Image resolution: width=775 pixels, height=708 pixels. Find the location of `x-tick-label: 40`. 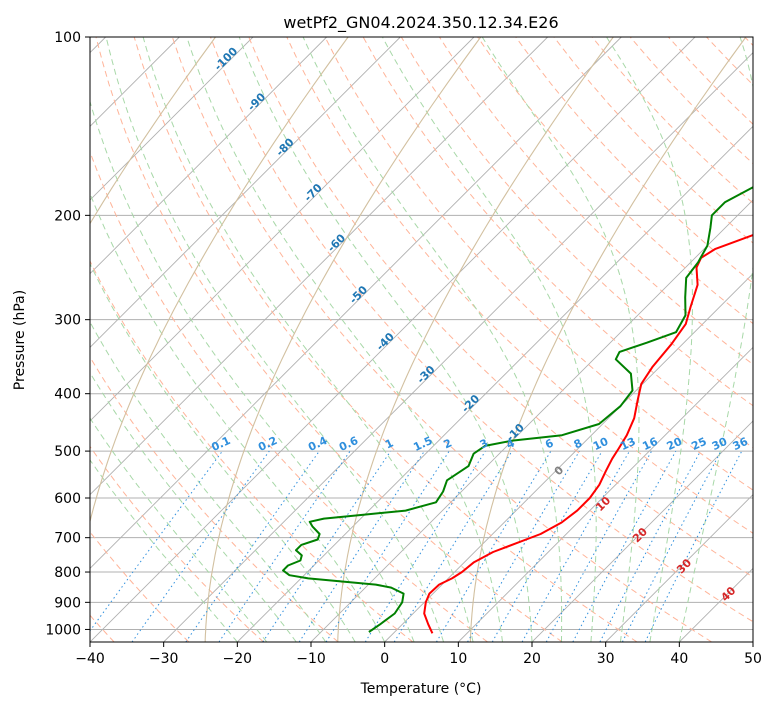

x-tick-label: 40 is located at coordinates (679, 659).